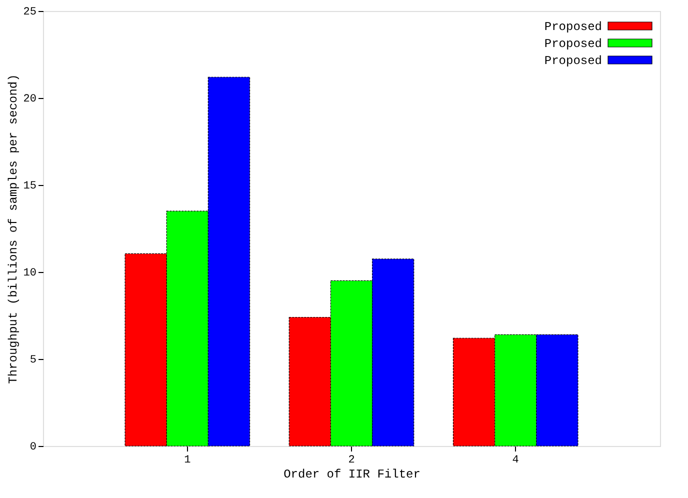  Describe the element at coordinates (352, 475) in the screenshot. I see `x-axis-title: Order of IIR Filter` at that location.